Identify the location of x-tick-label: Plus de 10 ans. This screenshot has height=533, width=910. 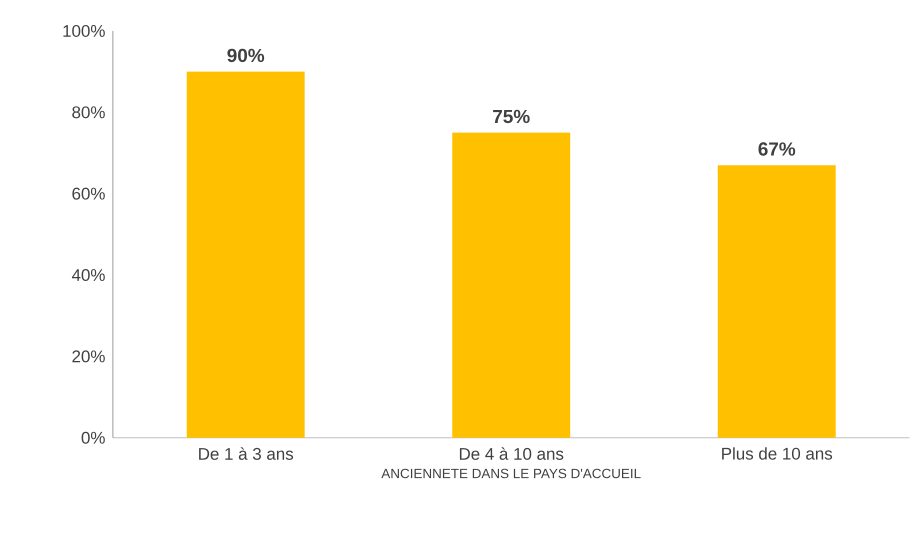
(777, 453).